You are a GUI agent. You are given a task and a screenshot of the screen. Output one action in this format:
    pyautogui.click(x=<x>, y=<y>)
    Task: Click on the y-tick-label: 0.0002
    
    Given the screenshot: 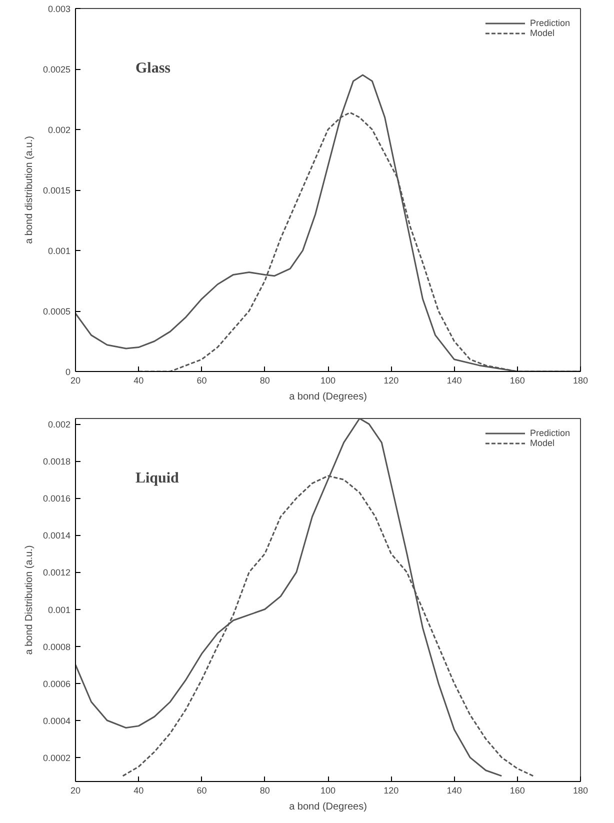 What is the action you would take?
    pyautogui.click(x=56, y=757)
    